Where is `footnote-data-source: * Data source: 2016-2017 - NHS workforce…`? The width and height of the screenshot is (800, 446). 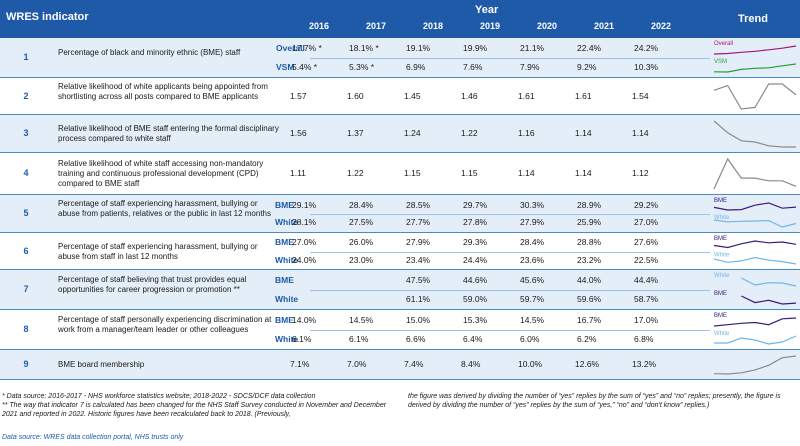
footnote-data-source: * Data source: 2016-2017 - NHS workforce… is located at coordinates (159, 396).